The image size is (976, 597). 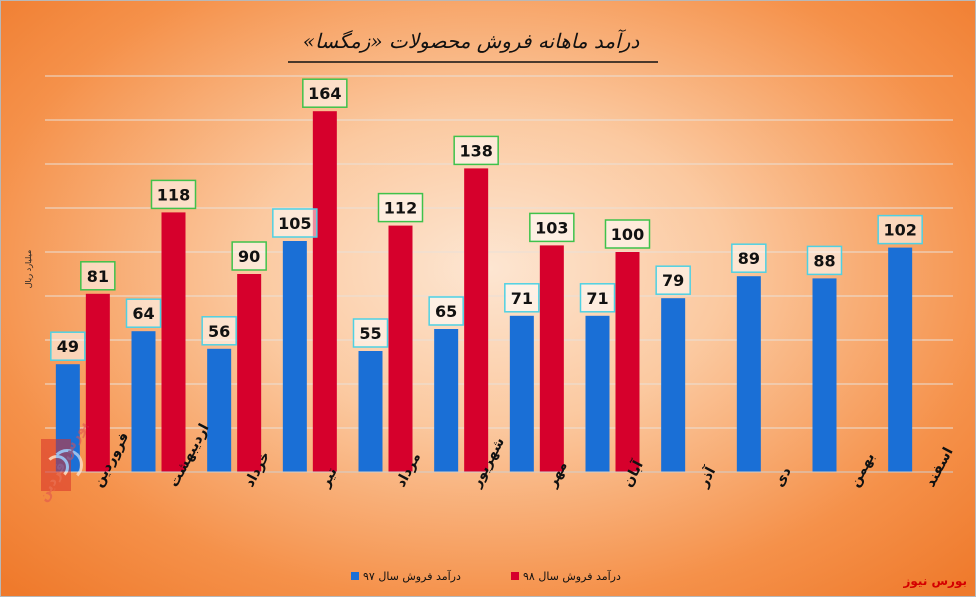 I want to click on x-tick-label: بهمن, so click(x=862, y=470).